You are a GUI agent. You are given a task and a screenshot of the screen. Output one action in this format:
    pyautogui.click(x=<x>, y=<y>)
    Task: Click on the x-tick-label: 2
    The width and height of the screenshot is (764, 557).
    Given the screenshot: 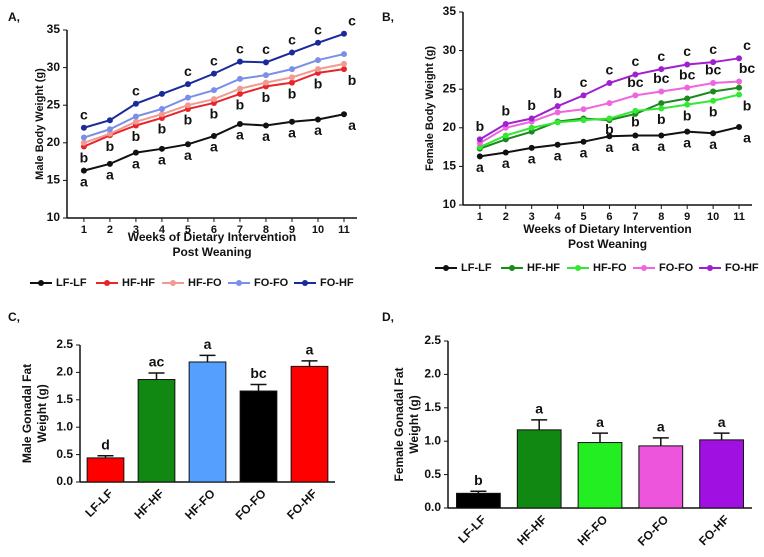 What is the action you would take?
    pyautogui.click(x=110, y=230)
    